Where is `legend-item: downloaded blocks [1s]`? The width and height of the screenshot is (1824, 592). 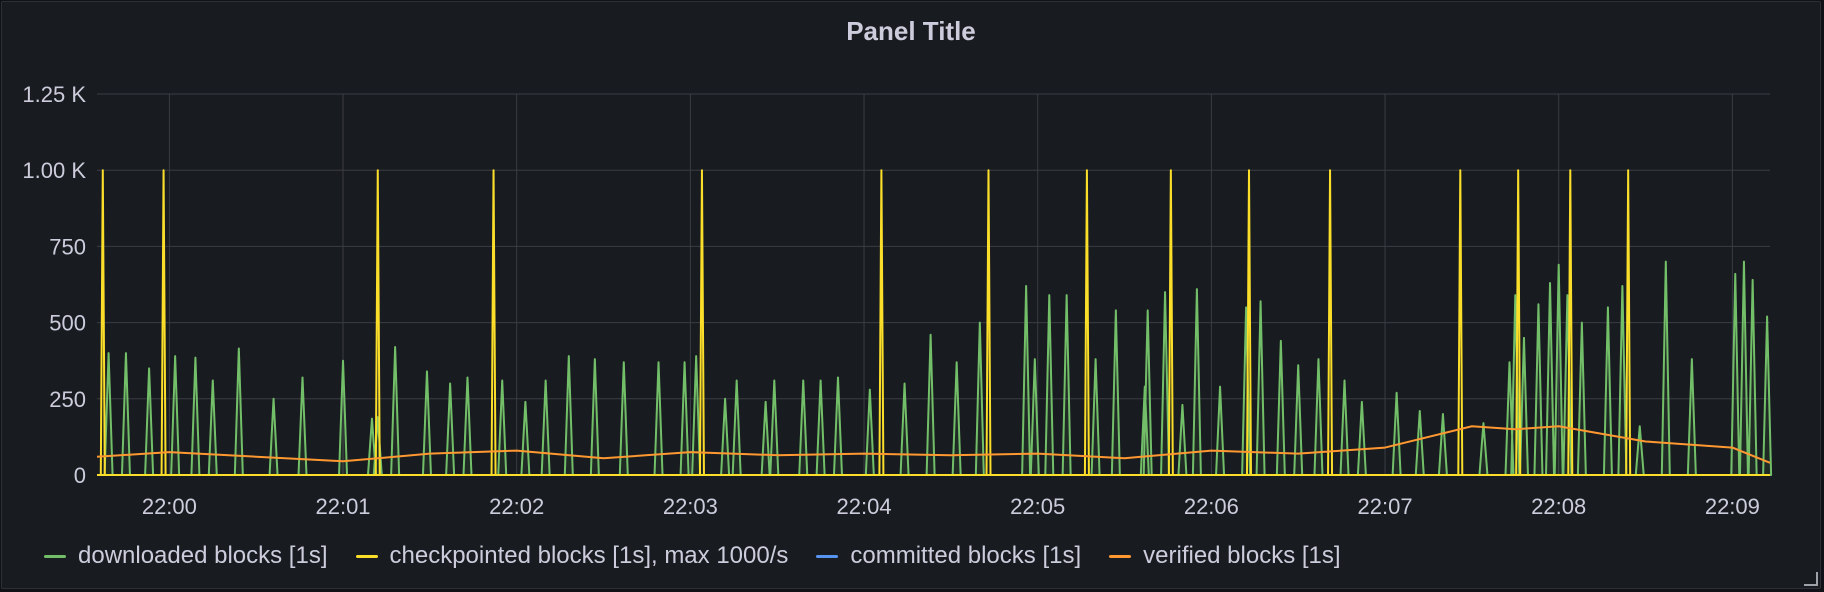 legend-item: downloaded blocks [1s] is located at coordinates (186, 556).